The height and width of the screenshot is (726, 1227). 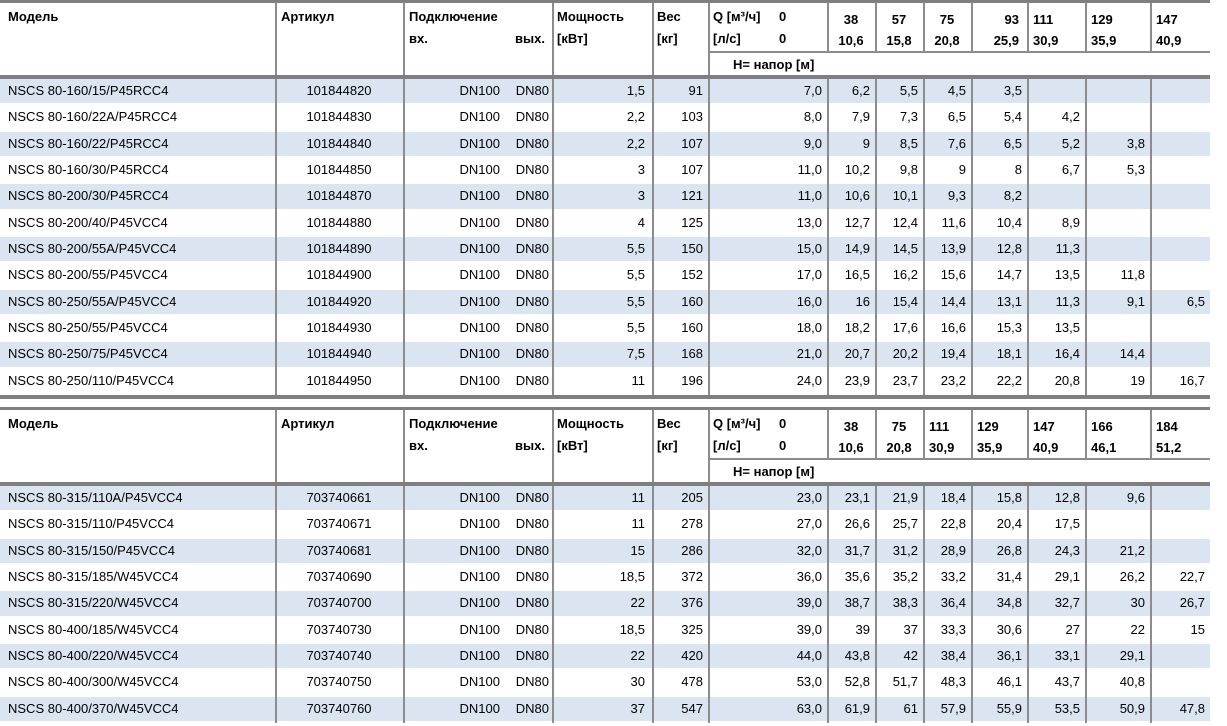 What do you see at coordinates (1006, 40) in the screenshot?
I see `flow-col-ls: 25,9` at bounding box center [1006, 40].